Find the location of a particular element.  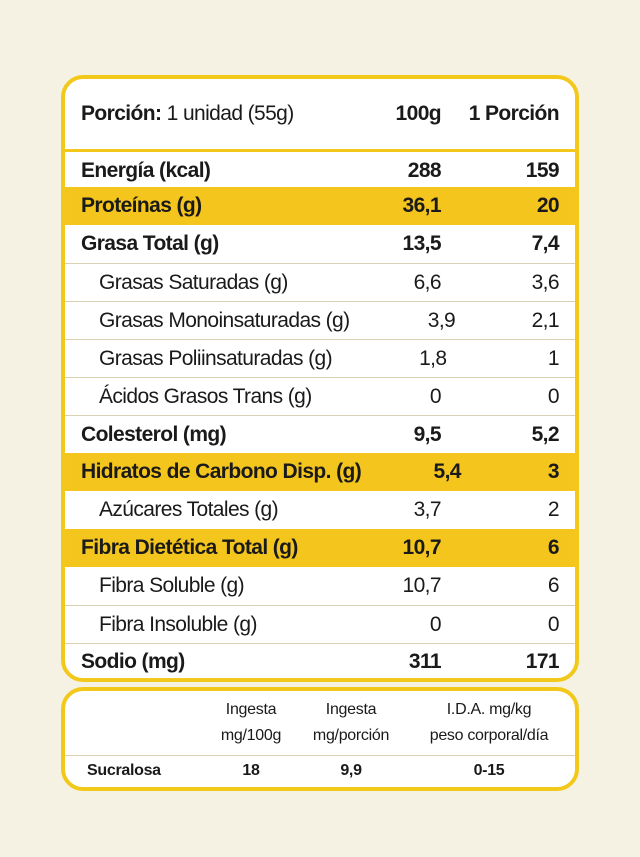

header-intake-portion: Ingesta mg/porción is located at coordinates (351, 723).